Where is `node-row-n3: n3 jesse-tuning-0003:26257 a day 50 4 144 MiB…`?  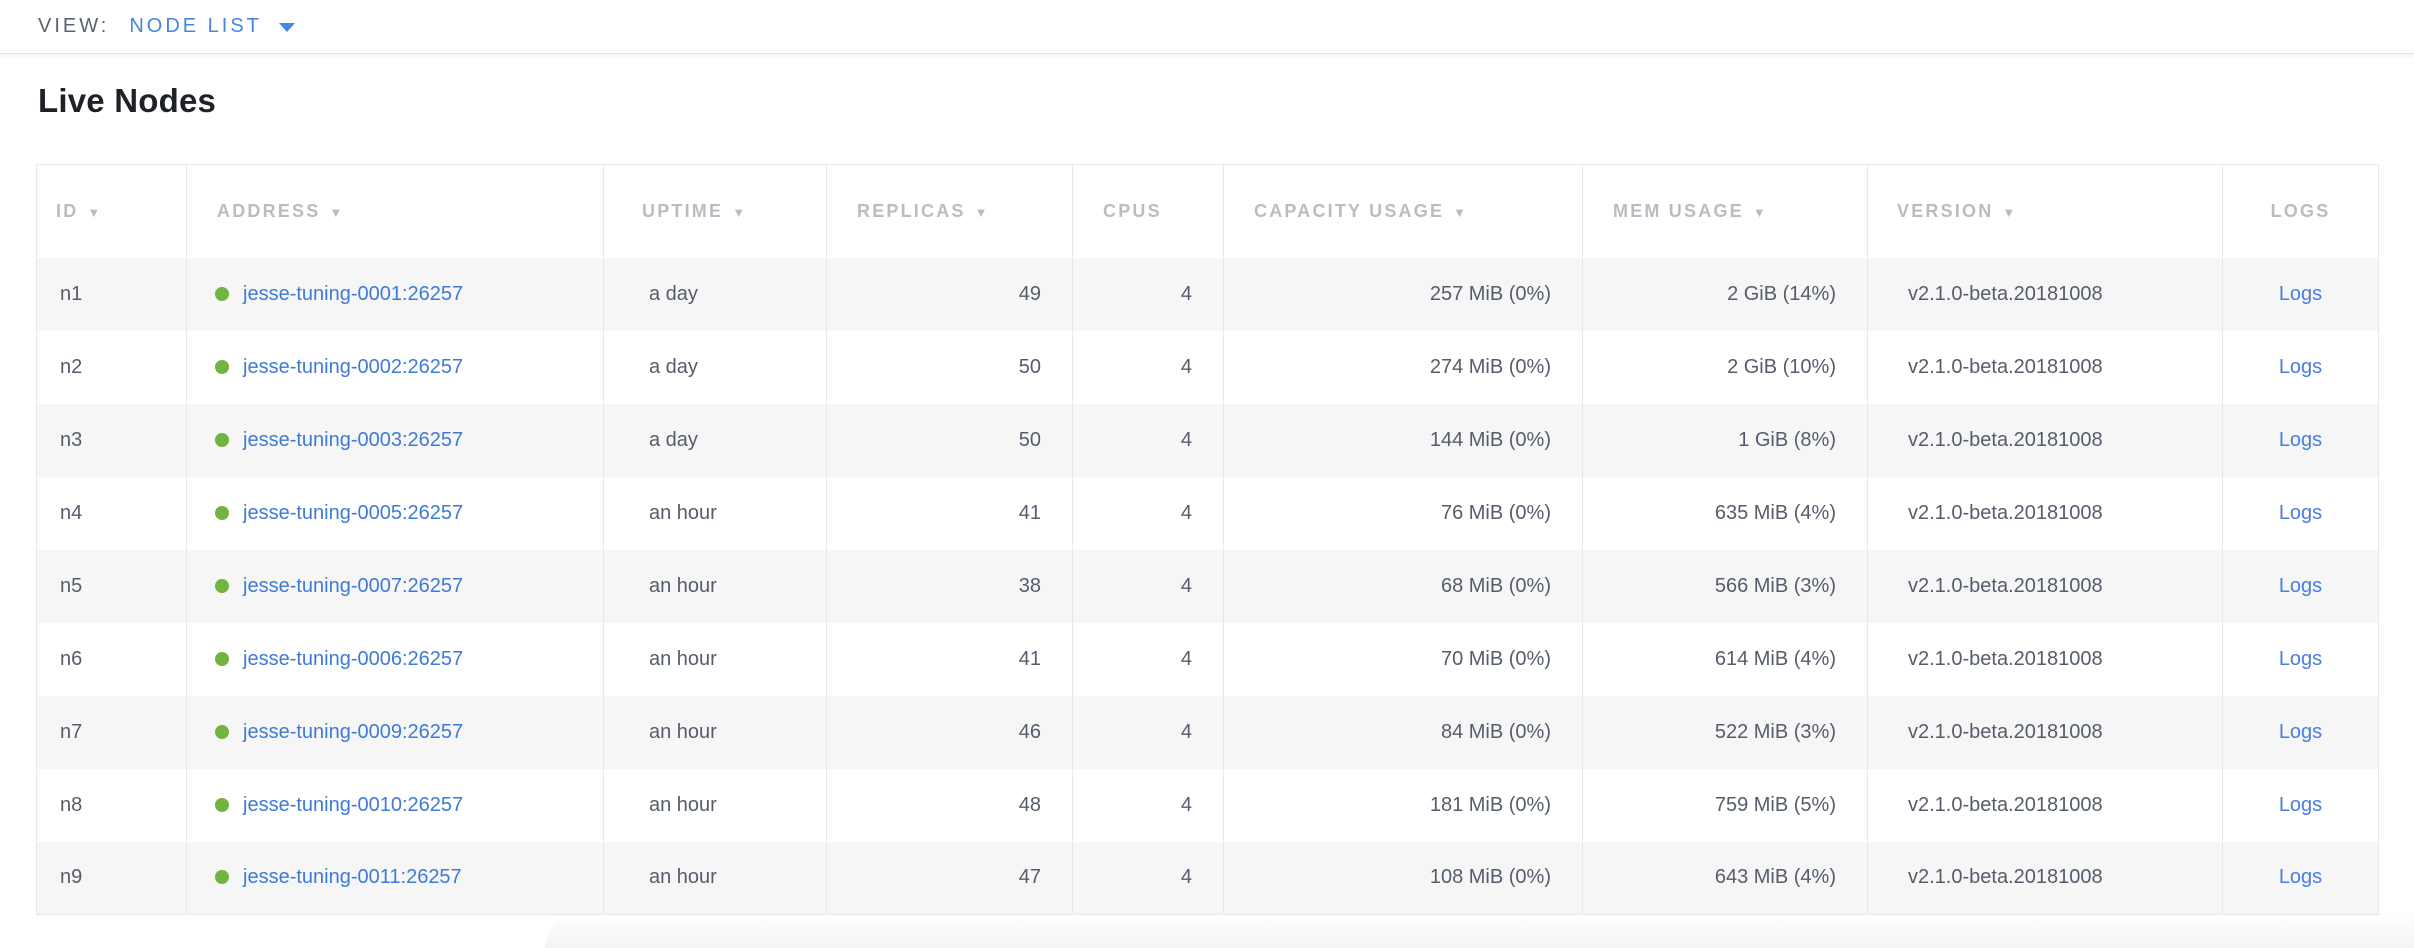 node-row-n3: n3 jesse-tuning-0003:26257 a day 50 4 144 MiB… is located at coordinates (1207, 440).